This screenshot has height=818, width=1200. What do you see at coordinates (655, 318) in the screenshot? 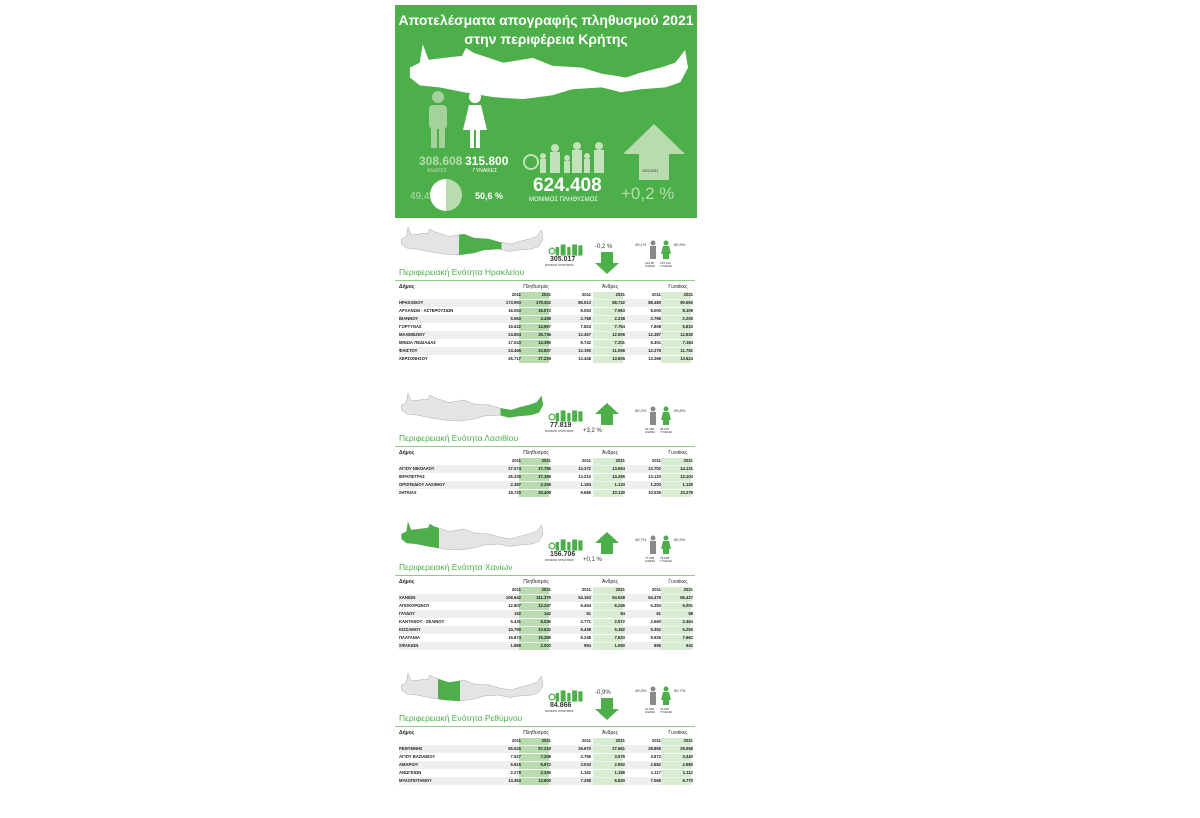
I see `cell-value: 2.795` at bounding box center [655, 318].